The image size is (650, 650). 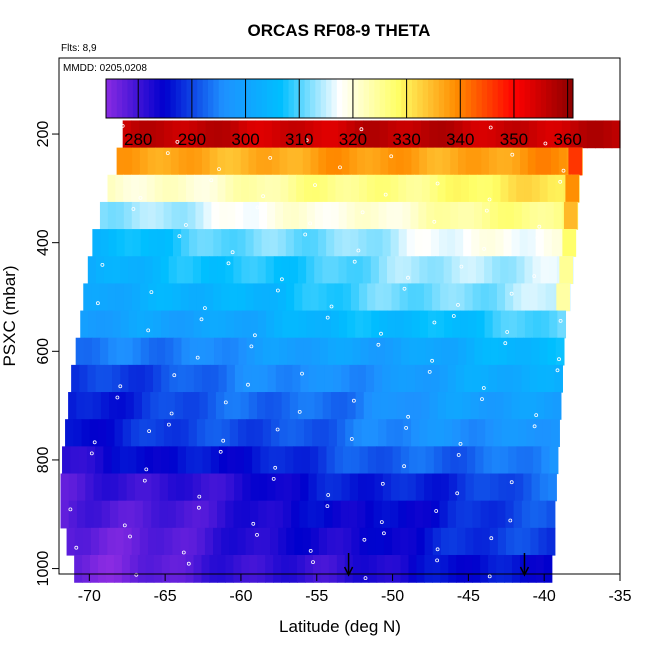 What do you see at coordinates (514, 139) in the screenshot?
I see `colorbar-tick-label: 350` at bounding box center [514, 139].